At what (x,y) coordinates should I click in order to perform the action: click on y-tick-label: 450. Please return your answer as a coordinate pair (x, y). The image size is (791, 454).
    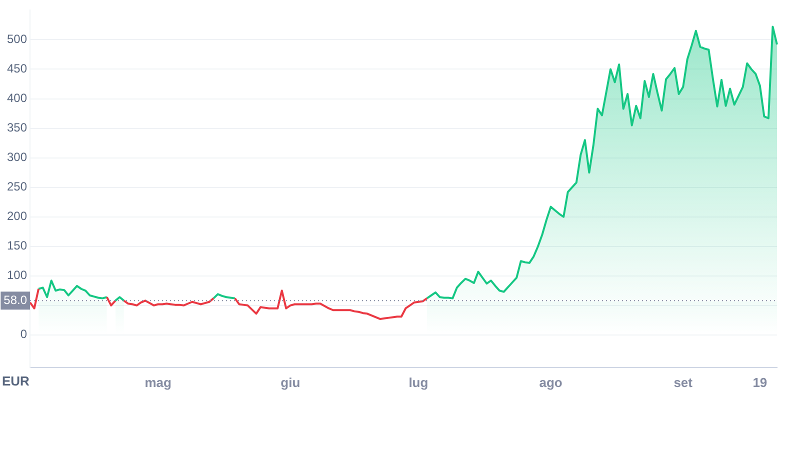
    Looking at the image, I should click on (17, 69).